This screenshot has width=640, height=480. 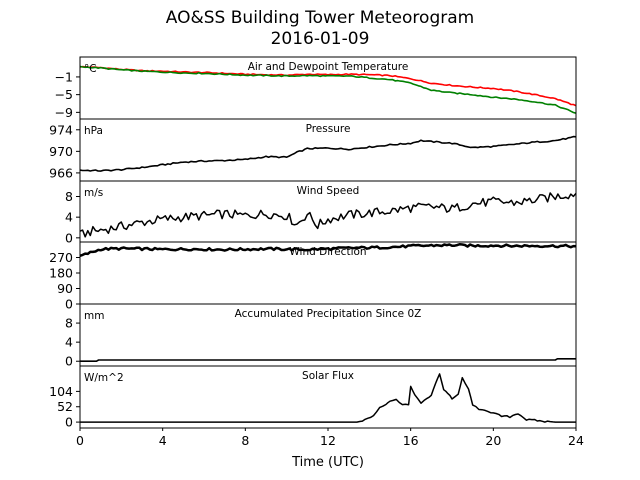 I want to click on y-tick-label: −9, so click(x=64, y=112).